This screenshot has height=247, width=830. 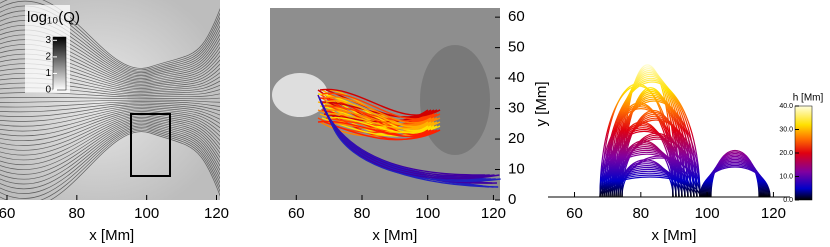 I want to click on y-tick-label: 50, so click(x=516, y=47).